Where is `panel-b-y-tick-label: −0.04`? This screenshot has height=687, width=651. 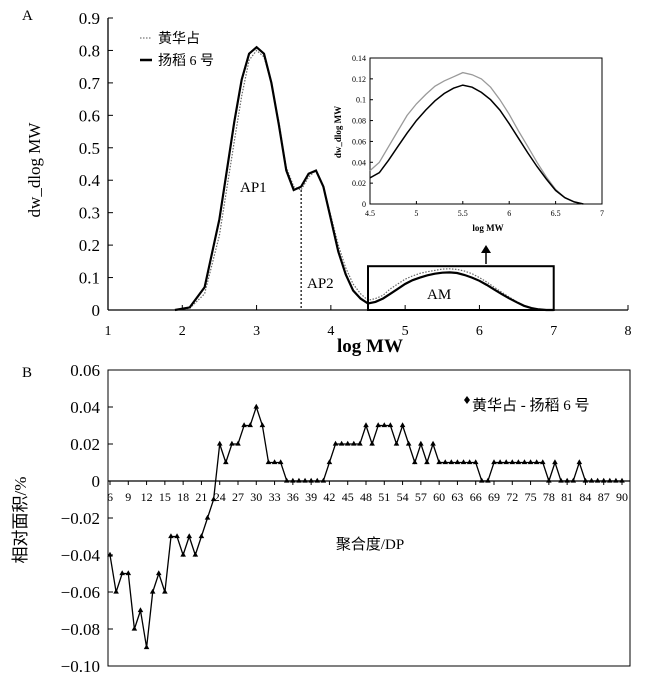
panel-b-y-tick-label: −0.04 is located at coordinates (81, 555).